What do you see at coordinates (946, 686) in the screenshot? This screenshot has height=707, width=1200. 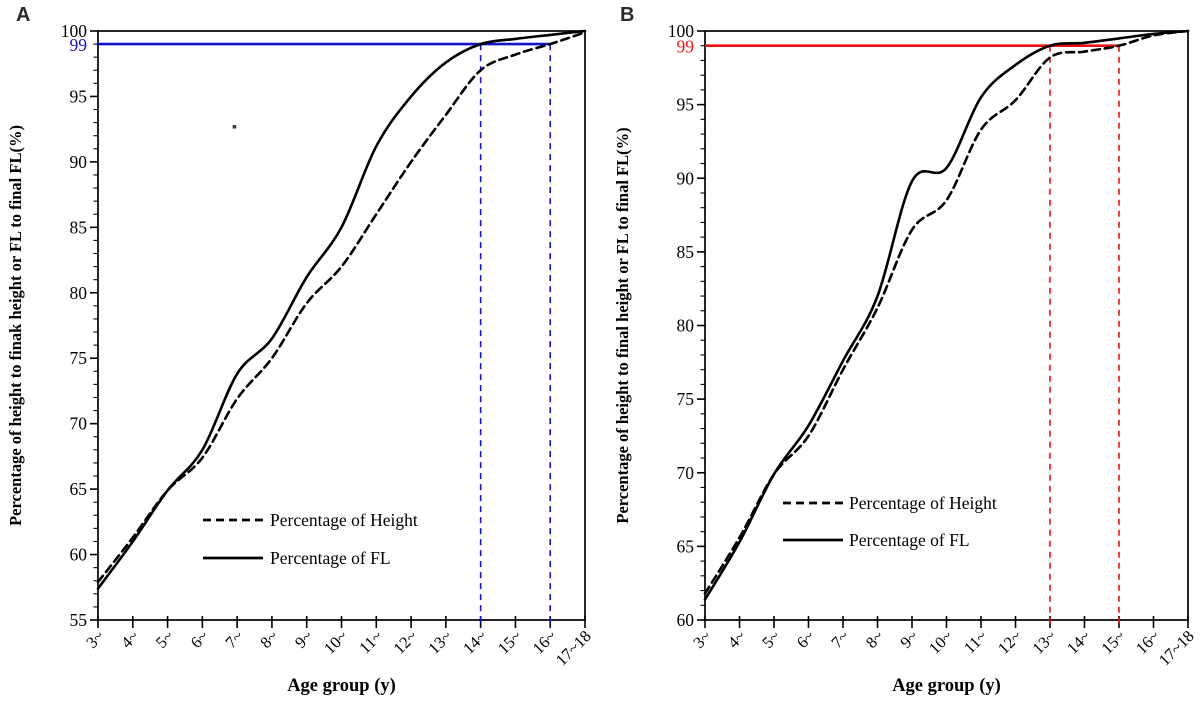 I see `panel-b-x-axis-title: Age group (y)` at bounding box center [946, 686].